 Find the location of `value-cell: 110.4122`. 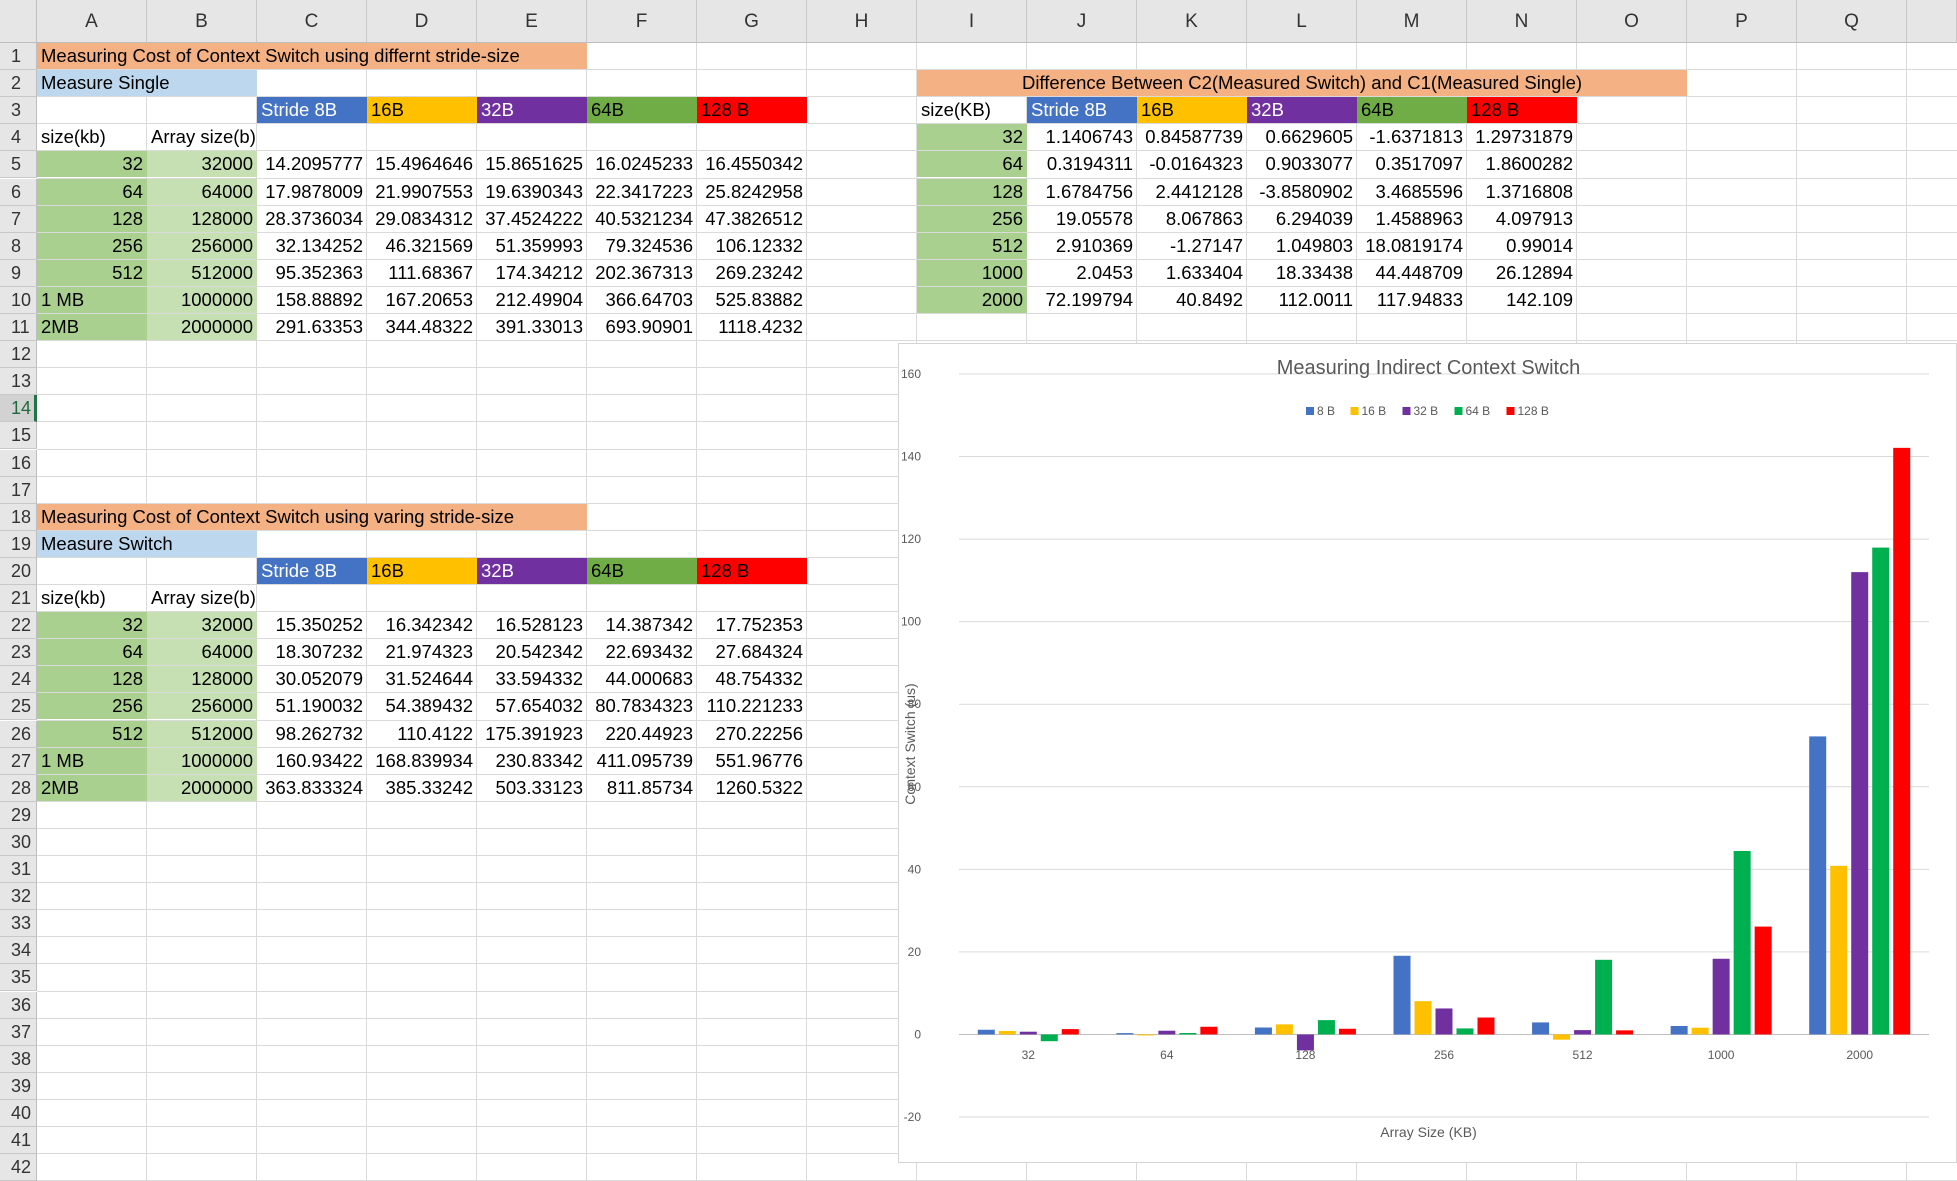

value-cell: 110.4122 is located at coordinates (435, 733).